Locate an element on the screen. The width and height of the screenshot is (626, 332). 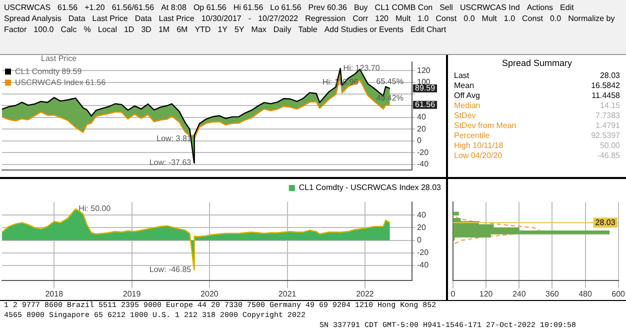
text: 1D is located at coordinates (129, 29).